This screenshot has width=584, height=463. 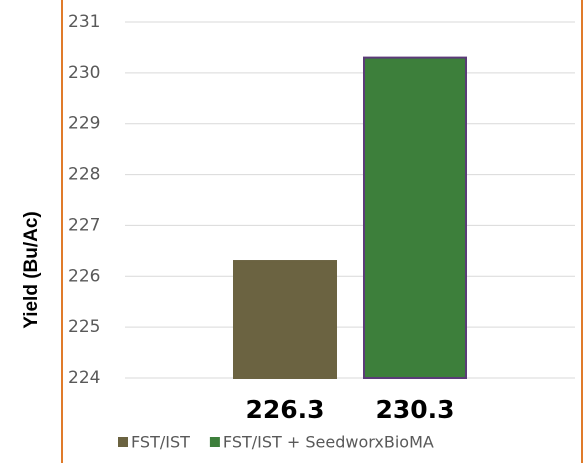 What do you see at coordinates (84, 22) in the screenshot?
I see `y-tick-label: 231` at bounding box center [84, 22].